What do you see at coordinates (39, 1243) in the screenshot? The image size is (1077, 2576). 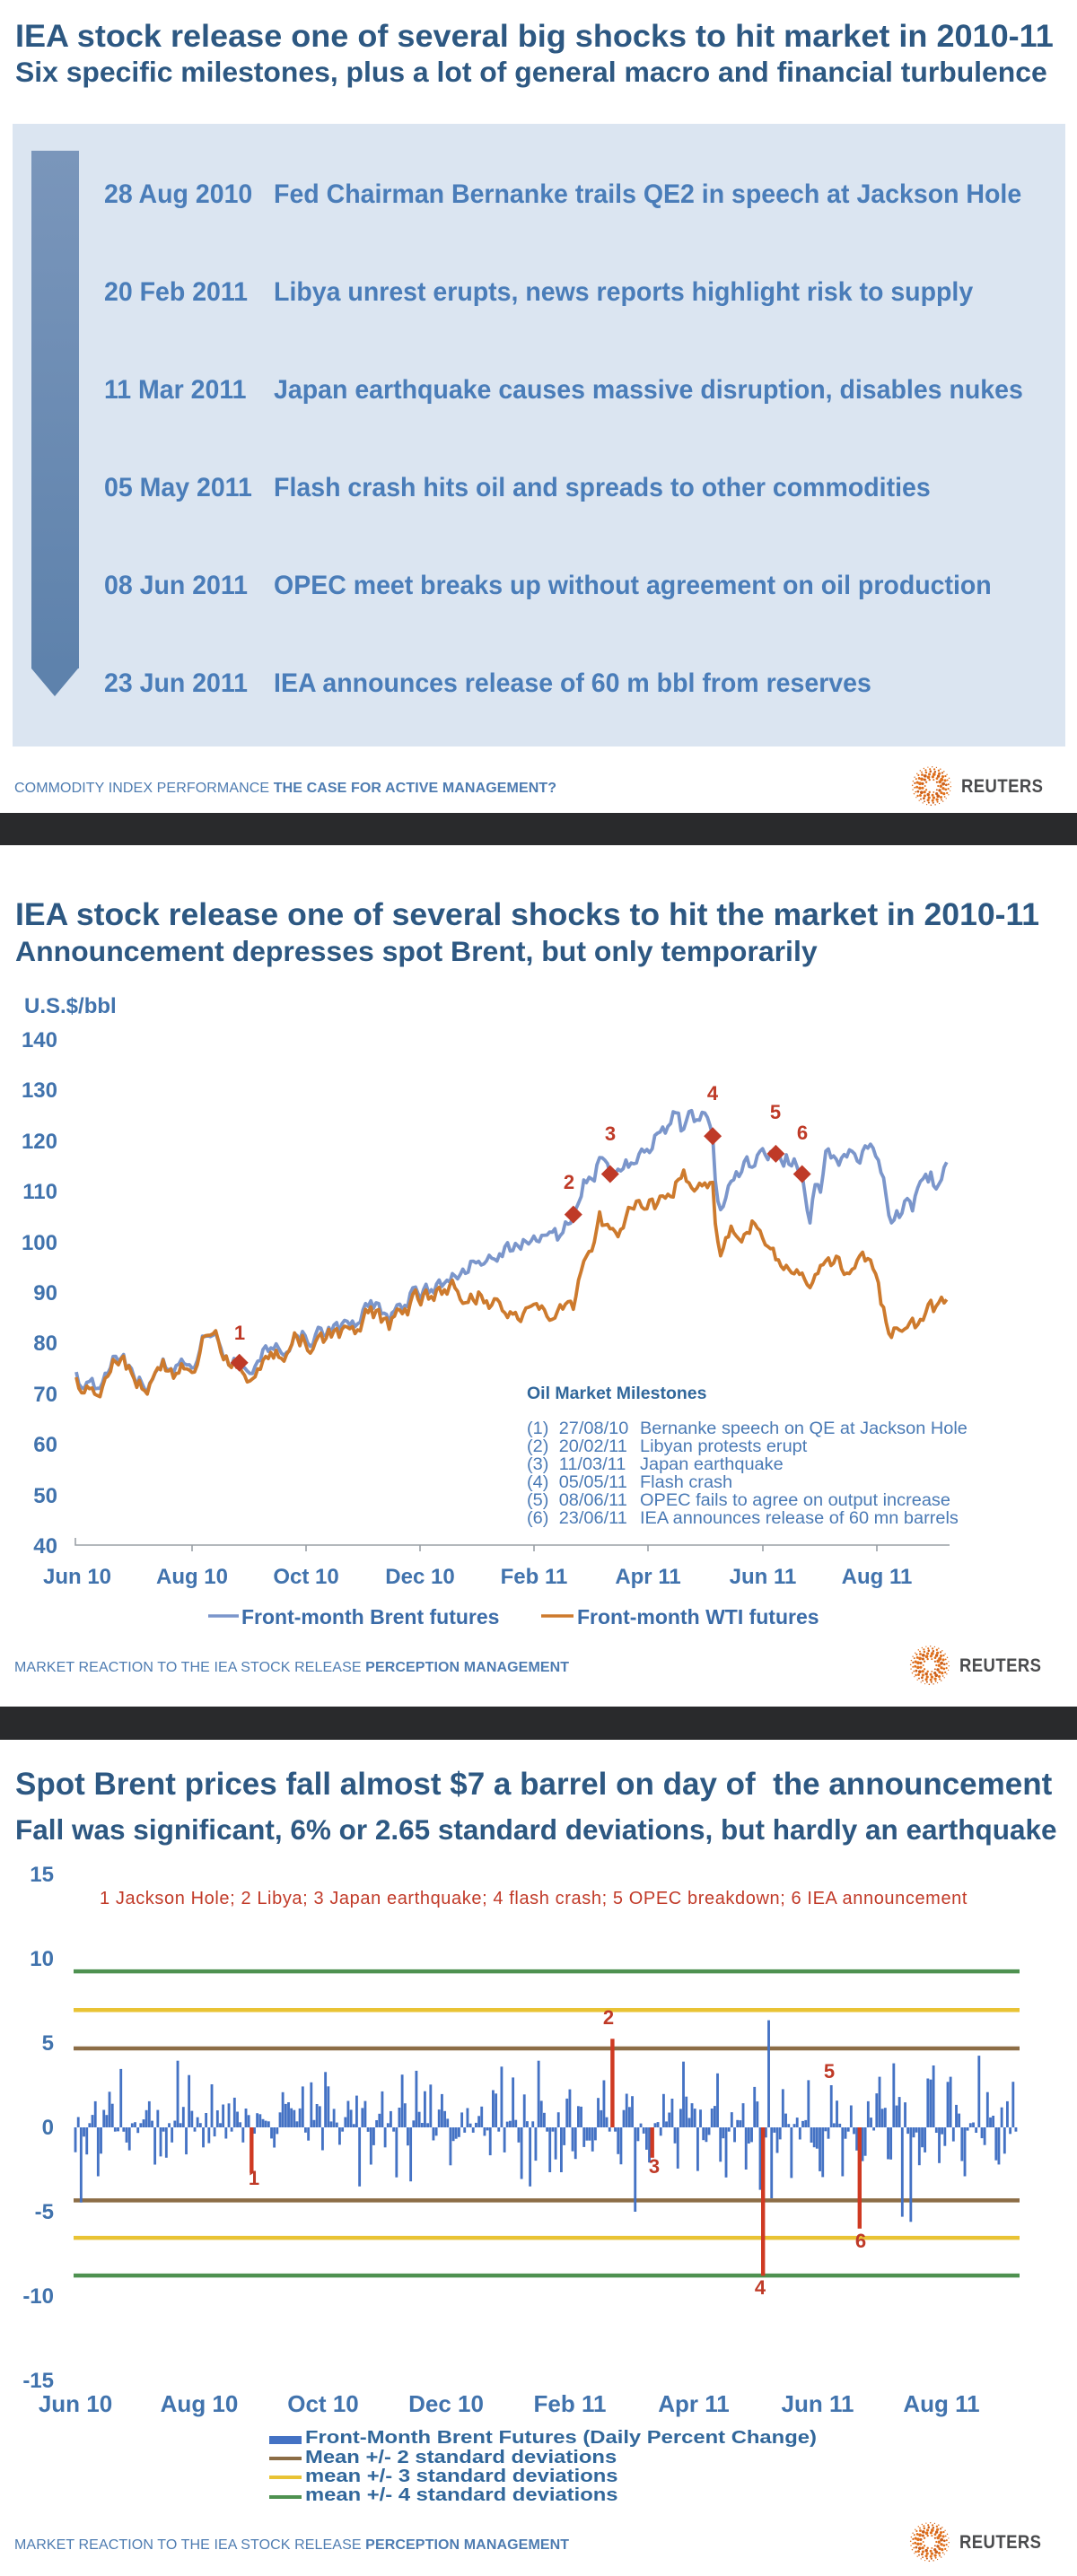 I see `svg-text: 100` at bounding box center [39, 1243].